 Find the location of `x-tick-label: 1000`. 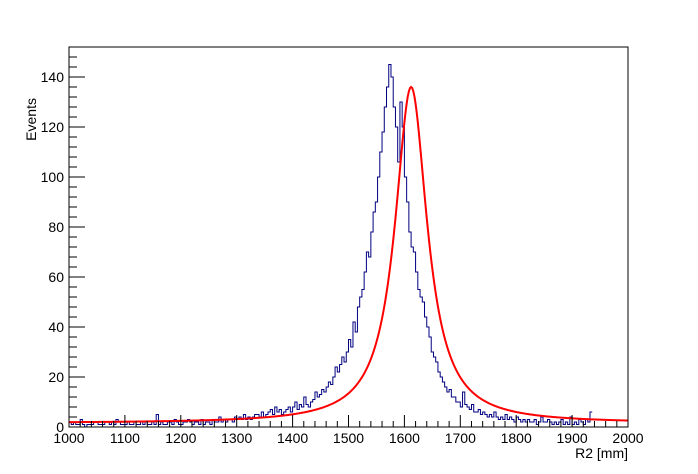

x-tick-label: 1000 is located at coordinates (68, 438).